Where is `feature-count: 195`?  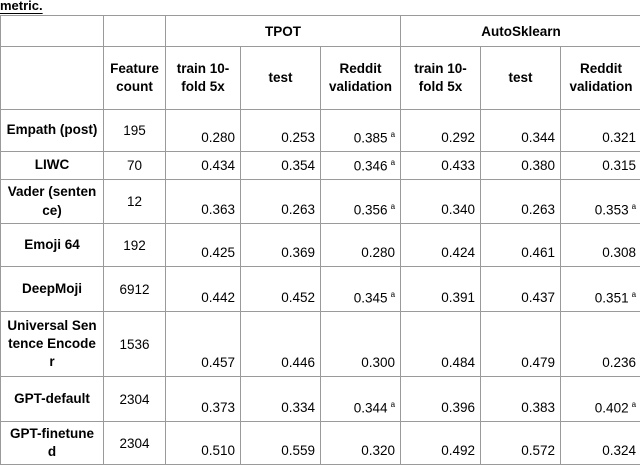 feature-count: 195 is located at coordinates (135, 131).